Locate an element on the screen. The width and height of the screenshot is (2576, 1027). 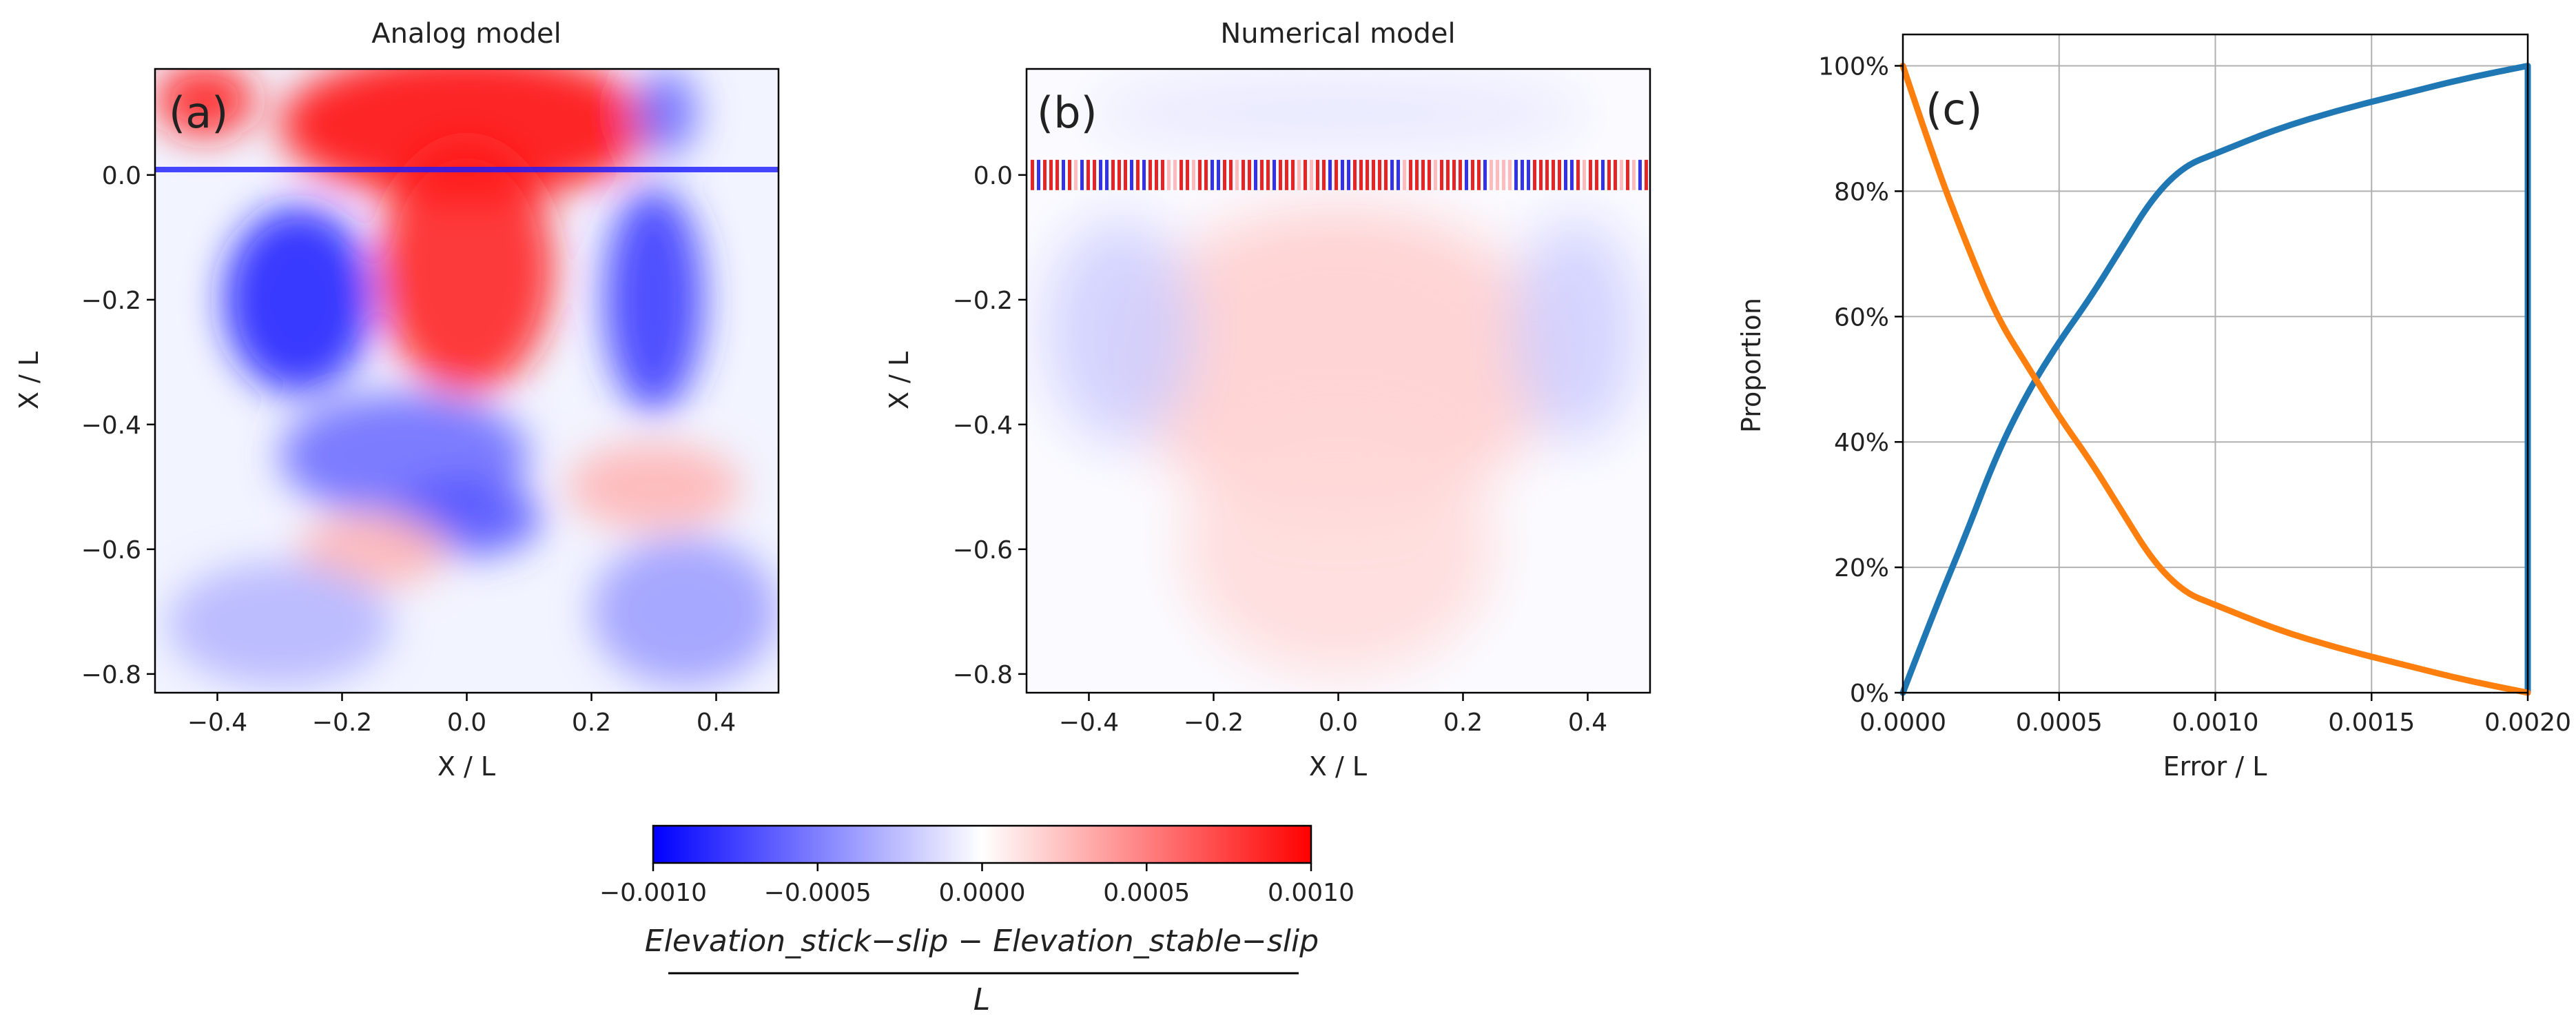
panel-b-ytick-label: −0.8 is located at coordinates (983, 675).